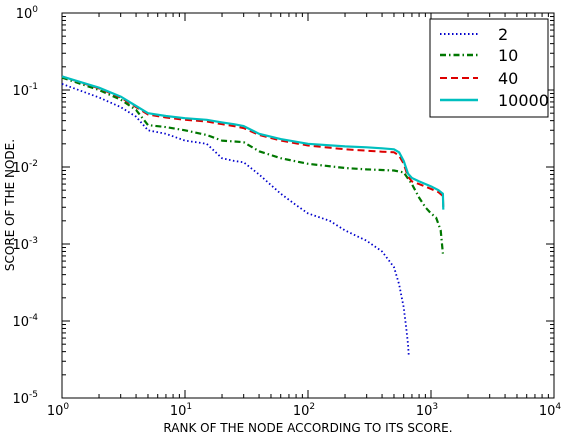 This screenshot has height=438, width=568. I want to click on svg-text: 10⁻⁵, so click(25, 398).